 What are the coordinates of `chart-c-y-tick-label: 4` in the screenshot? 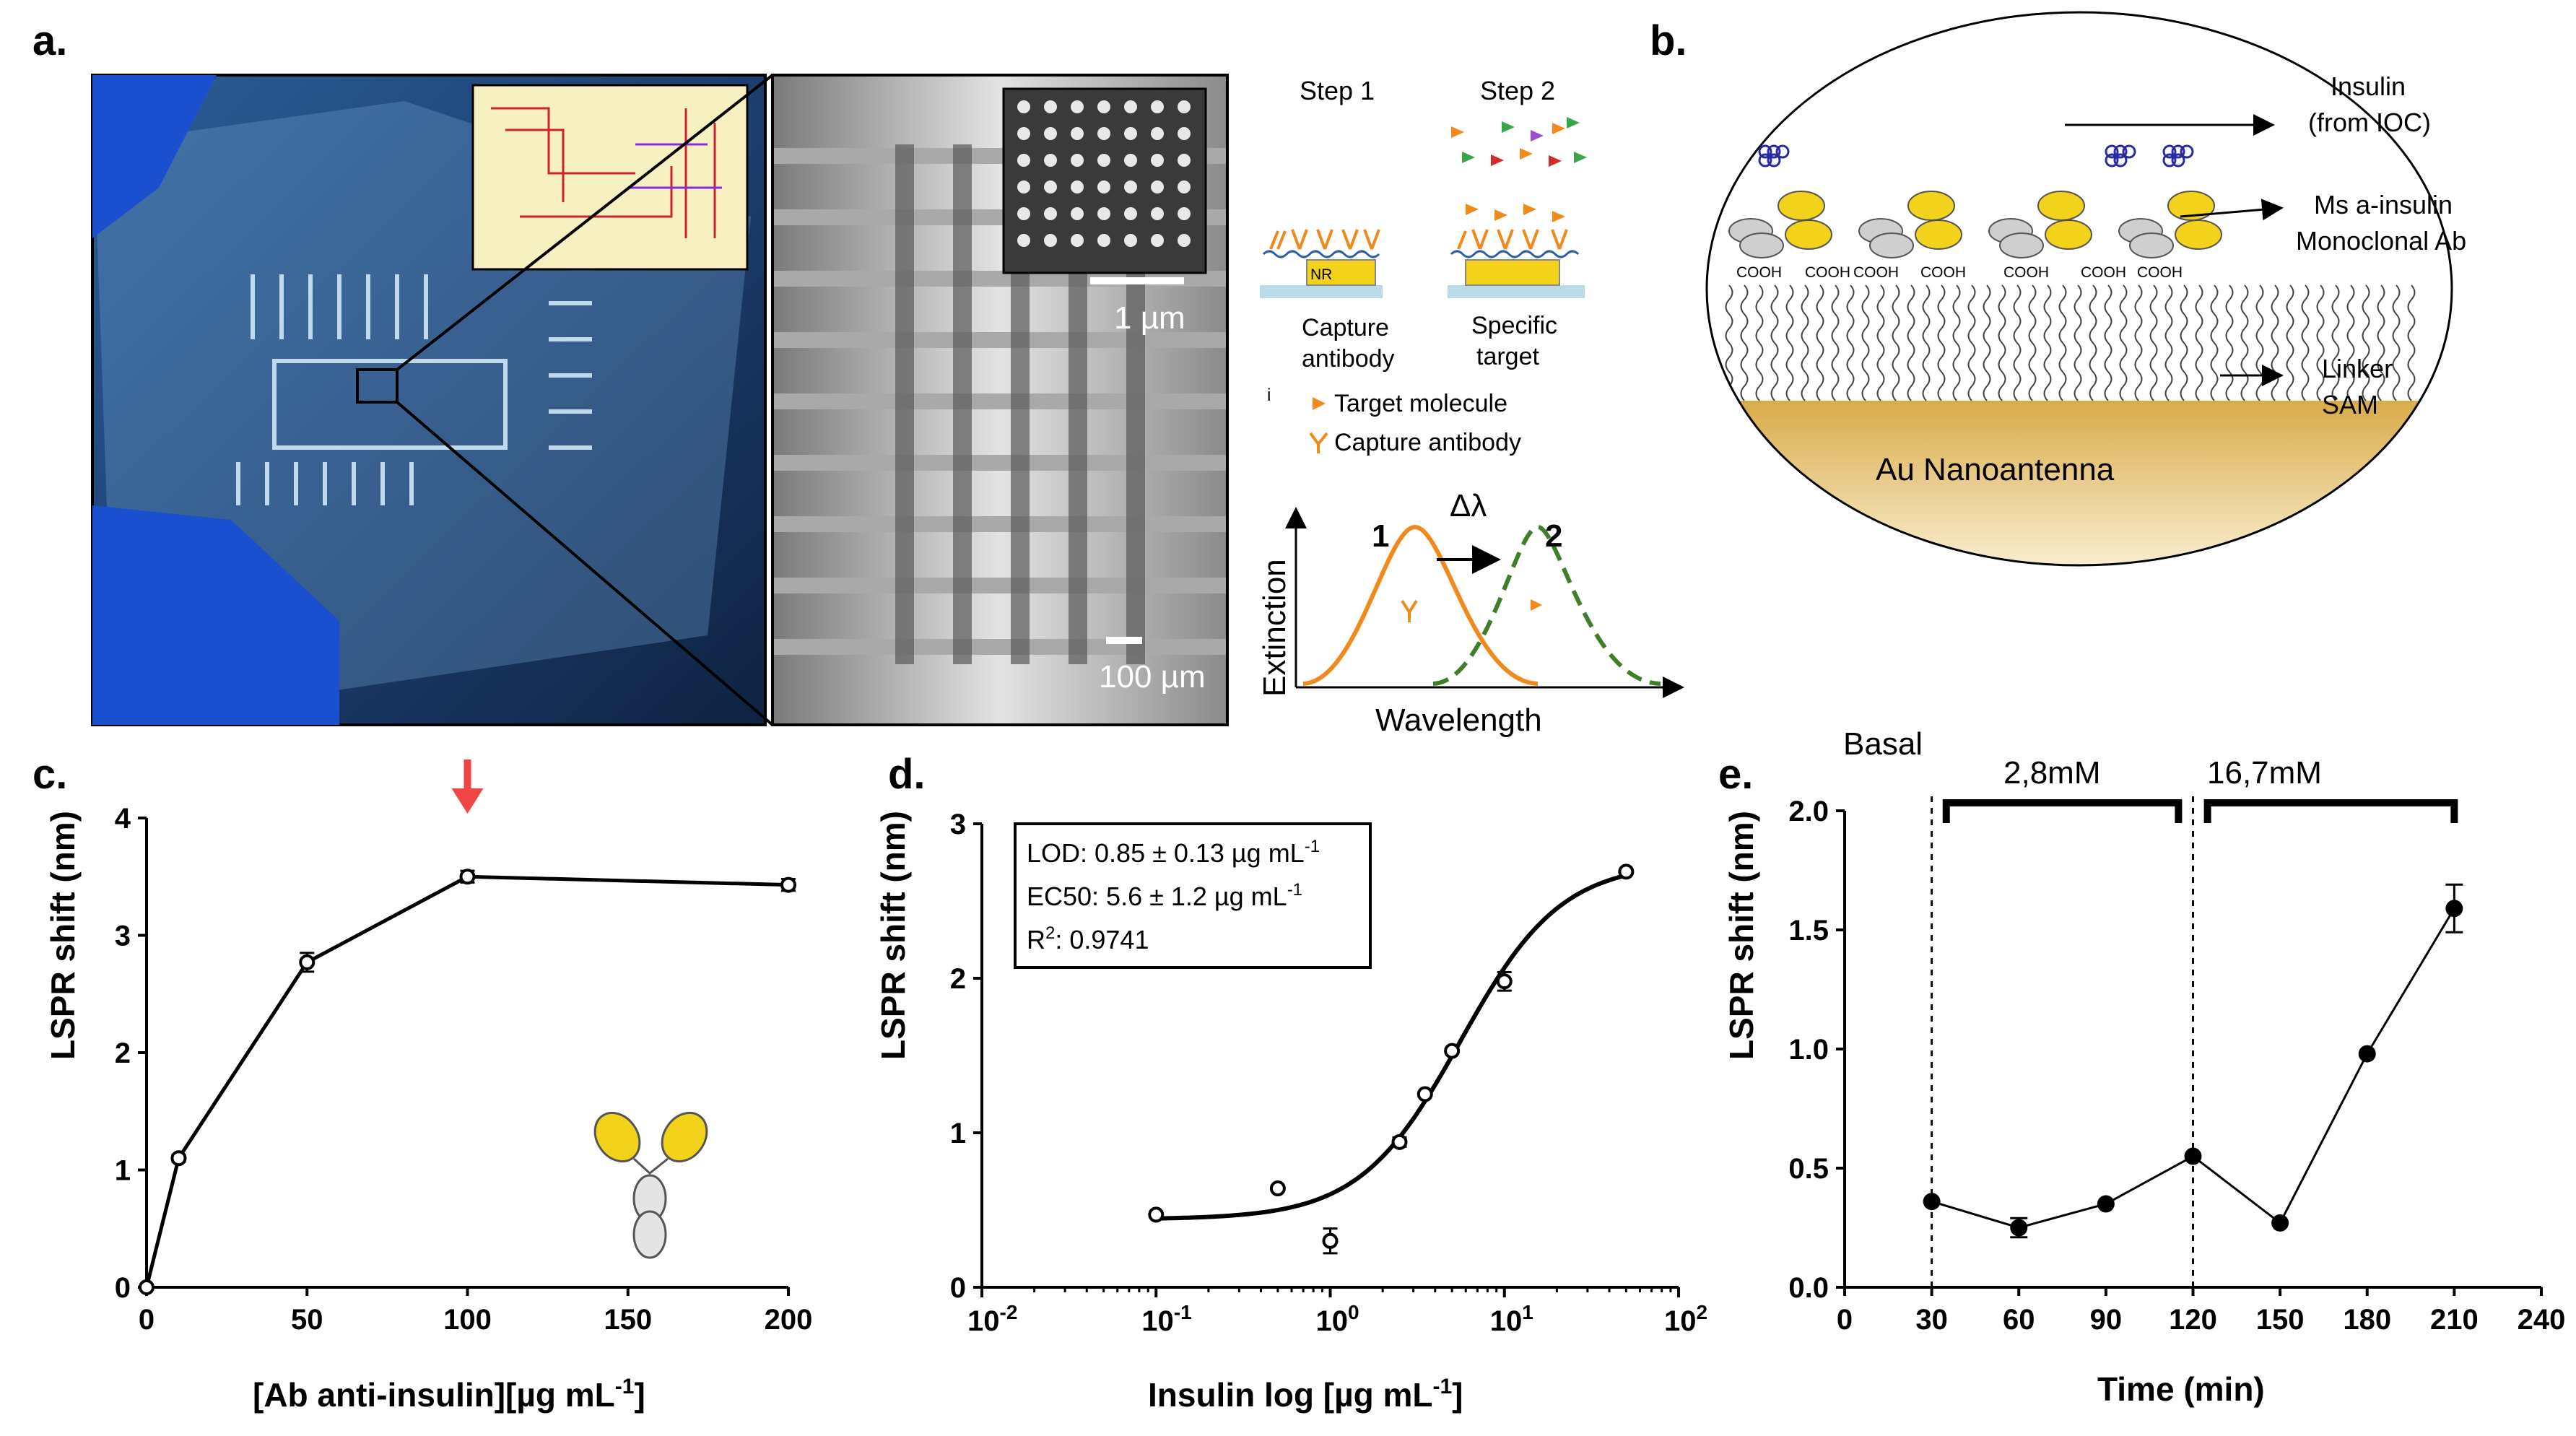 It's located at (123, 819).